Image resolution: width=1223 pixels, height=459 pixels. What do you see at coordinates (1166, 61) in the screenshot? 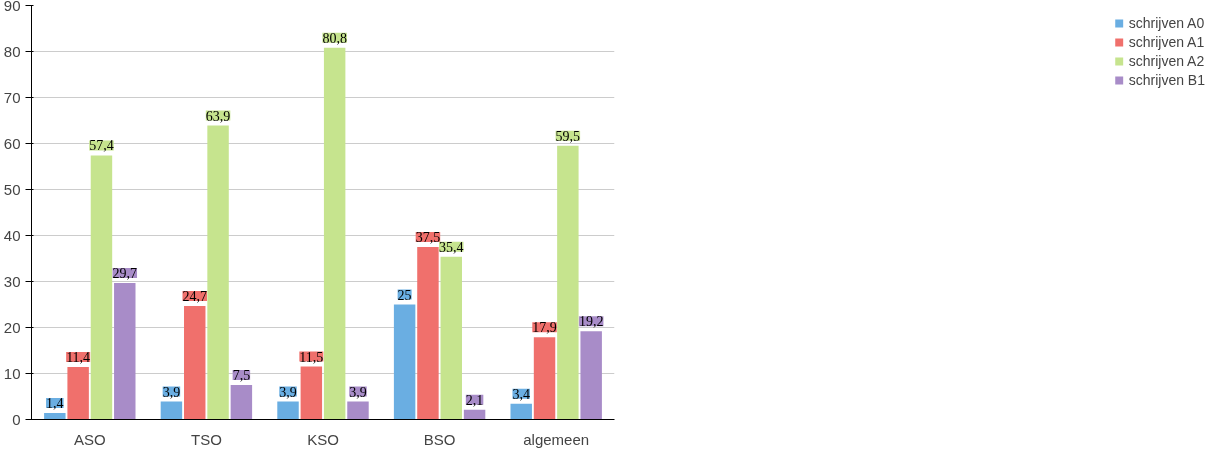
I see `legend-label: schrijven A2` at bounding box center [1166, 61].